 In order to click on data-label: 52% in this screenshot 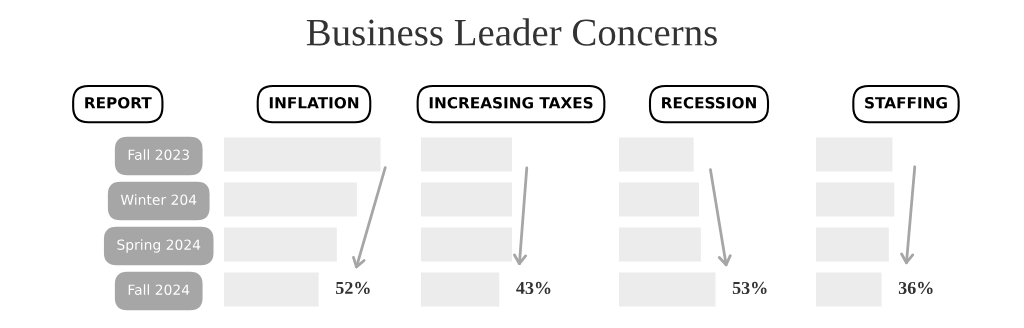, I will do `click(353, 288)`.